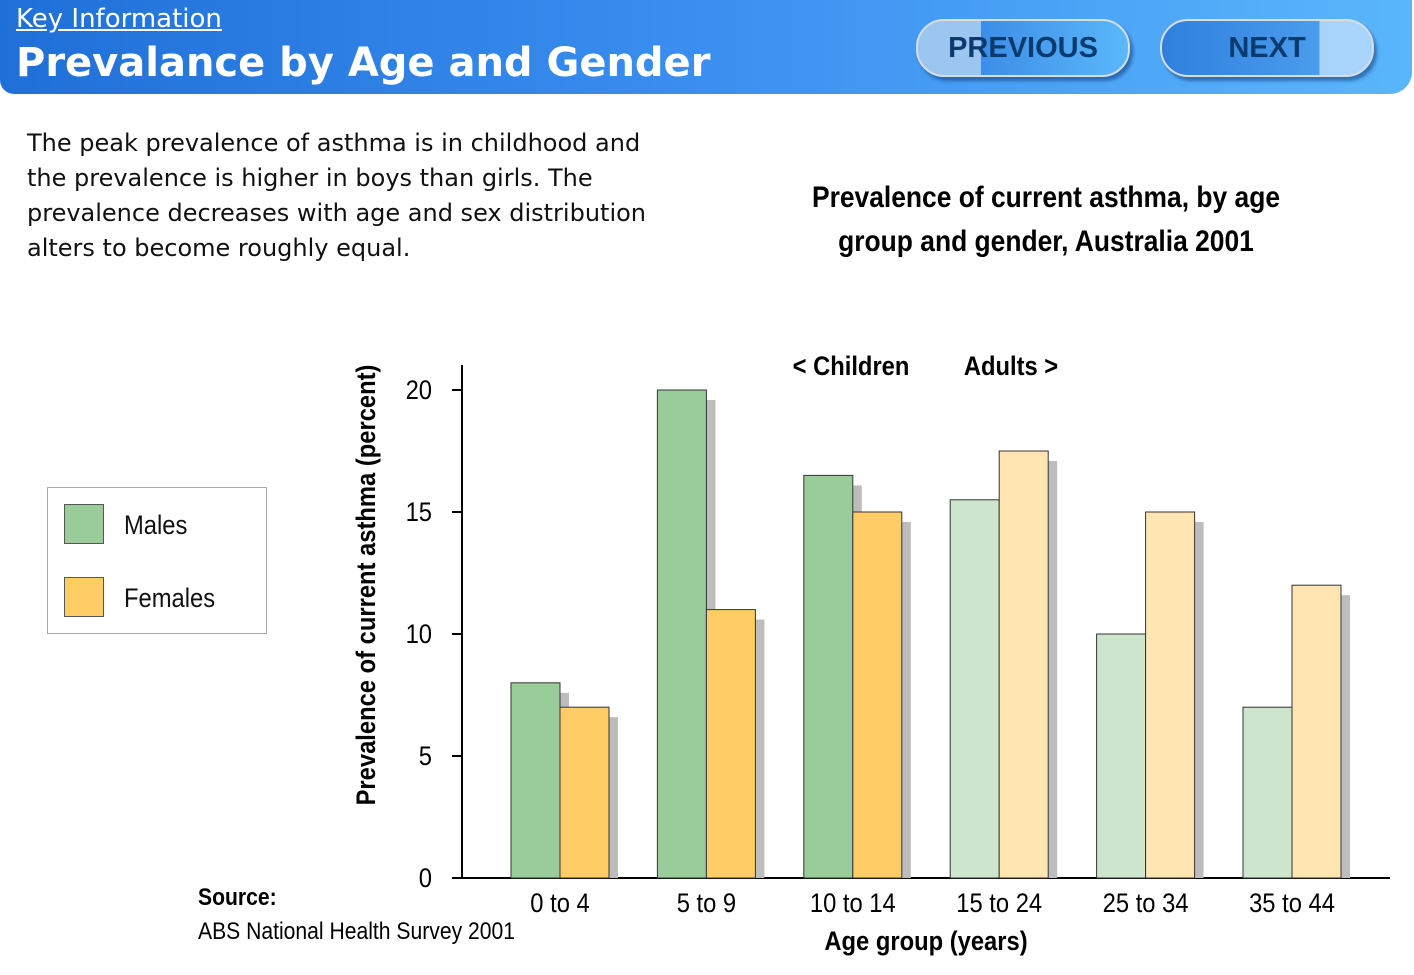  What do you see at coordinates (706, 904) in the screenshot?
I see `x-tick-label: 5 to 9` at bounding box center [706, 904].